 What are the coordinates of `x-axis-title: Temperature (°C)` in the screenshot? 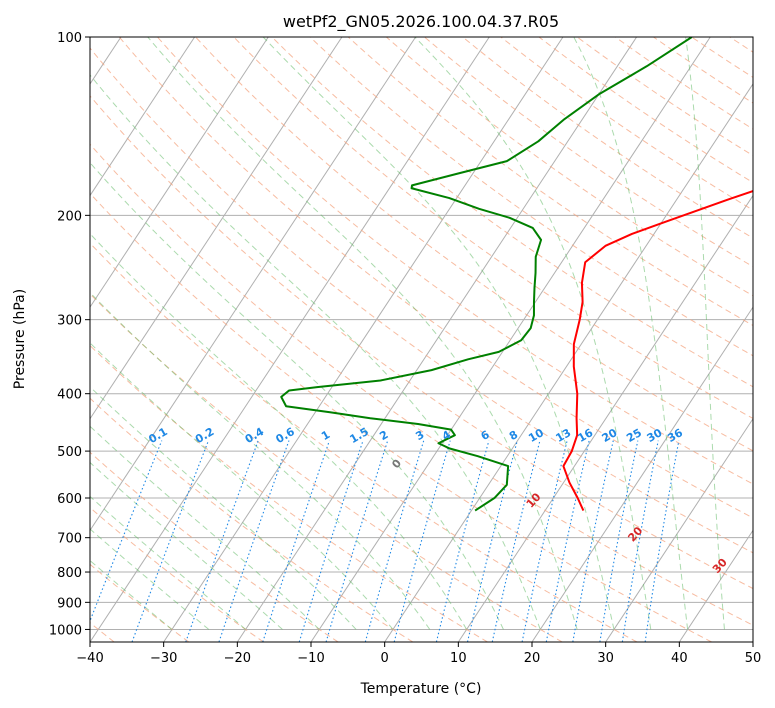 It's located at (421, 689).